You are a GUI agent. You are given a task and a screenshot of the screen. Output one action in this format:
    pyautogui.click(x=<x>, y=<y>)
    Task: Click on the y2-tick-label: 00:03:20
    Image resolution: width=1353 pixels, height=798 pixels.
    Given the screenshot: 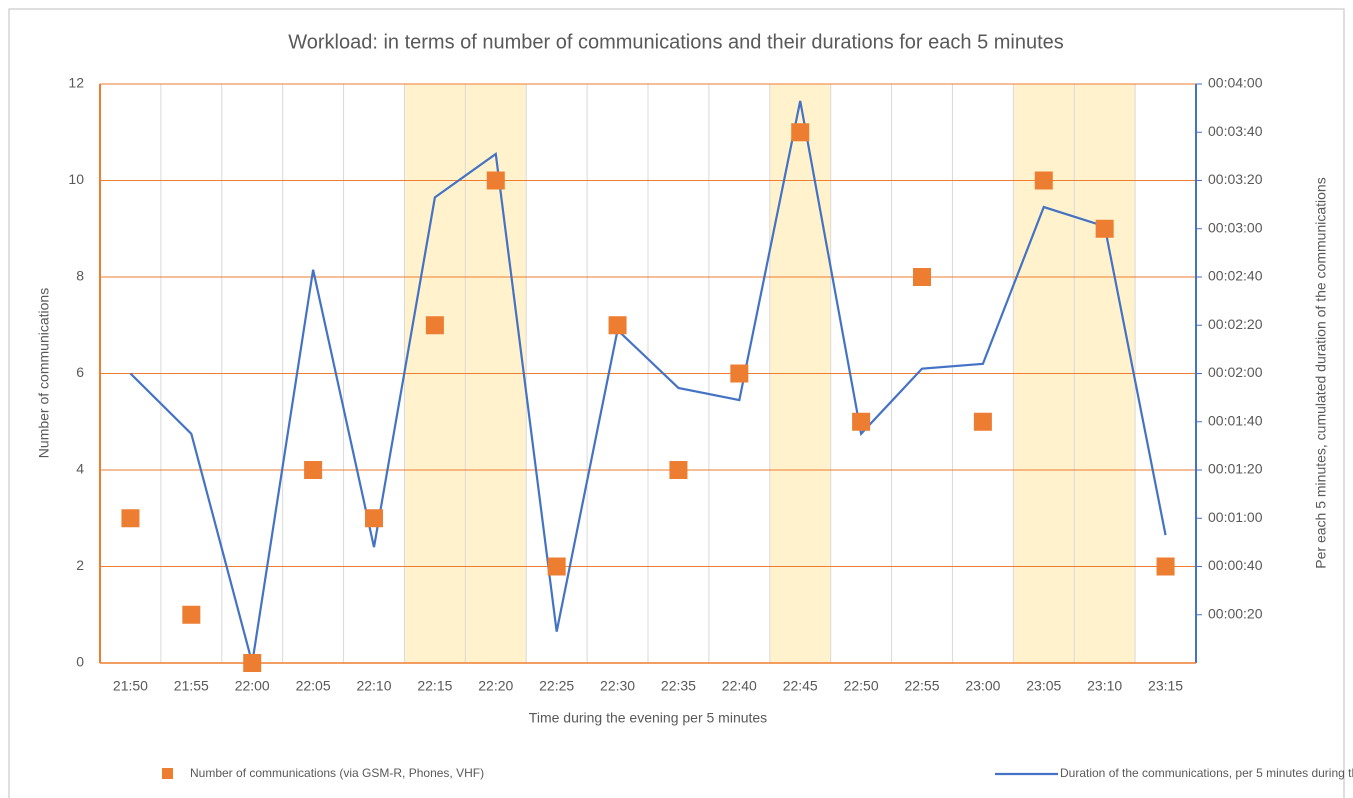 What is the action you would take?
    pyautogui.click(x=1235, y=179)
    